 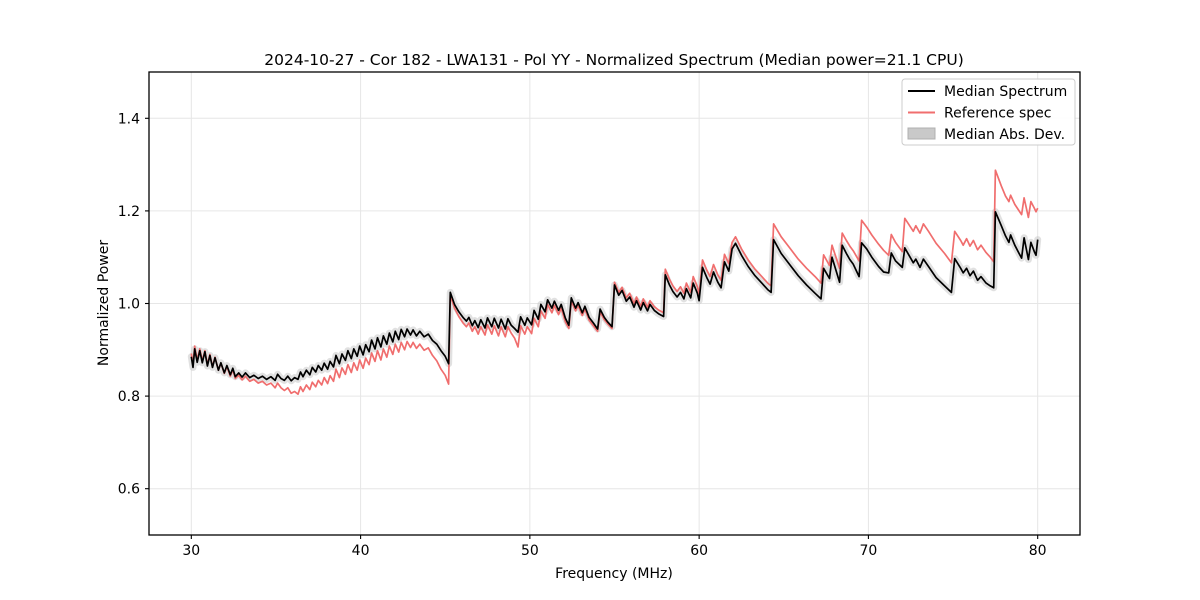 What do you see at coordinates (921, 133) in the screenshot?
I see `legend-mad-swatch` at bounding box center [921, 133].